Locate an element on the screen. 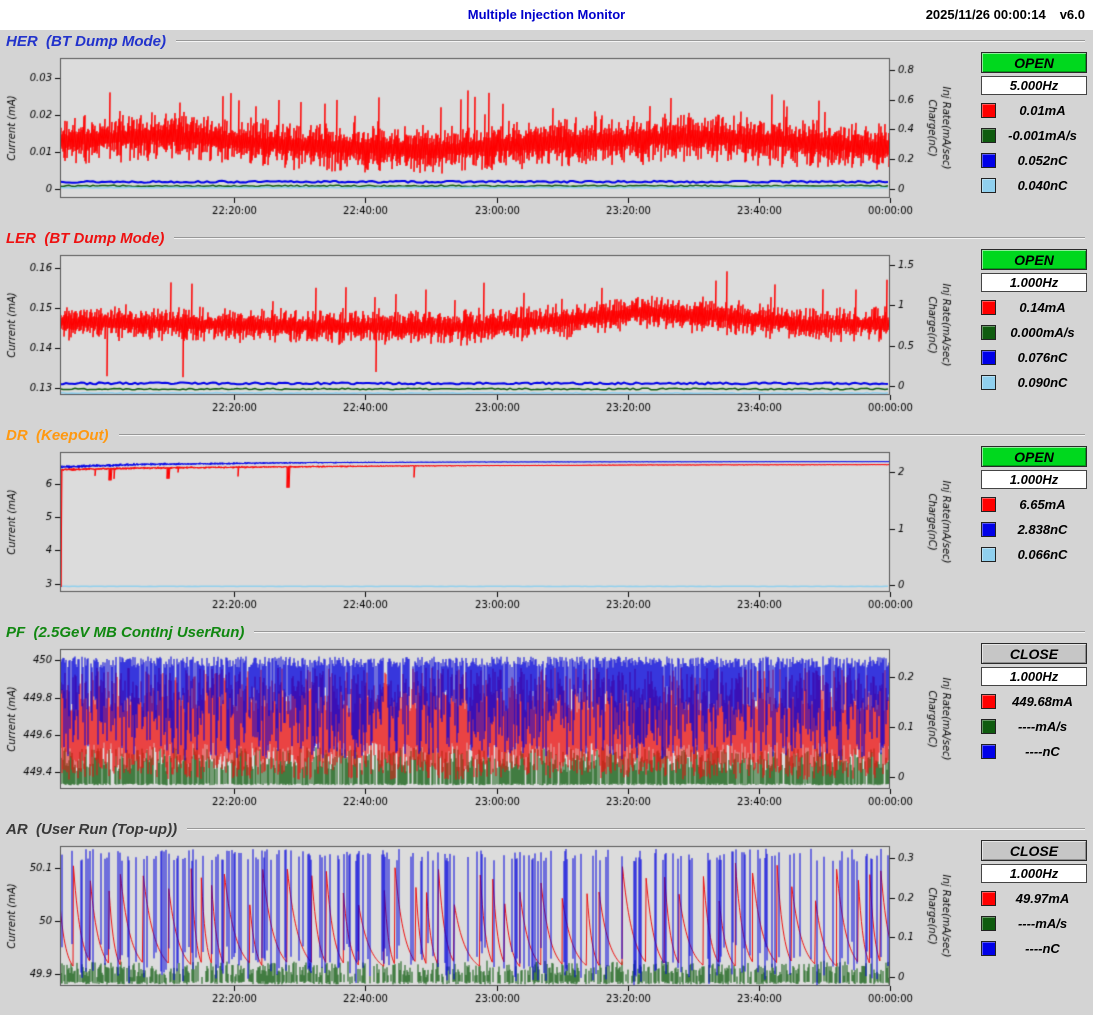 The width and height of the screenshot is (1093, 1015). legend-item-charge-2: 0.066nC is located at coordinates (1035, 554).